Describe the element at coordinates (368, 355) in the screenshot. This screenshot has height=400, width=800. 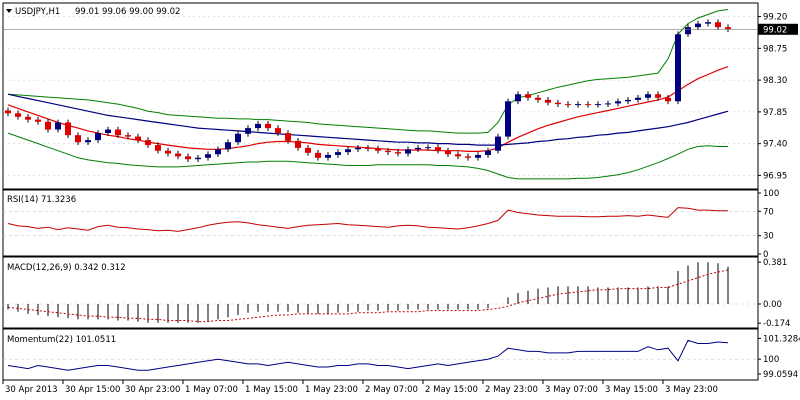
I see `momentum-line` at that location.